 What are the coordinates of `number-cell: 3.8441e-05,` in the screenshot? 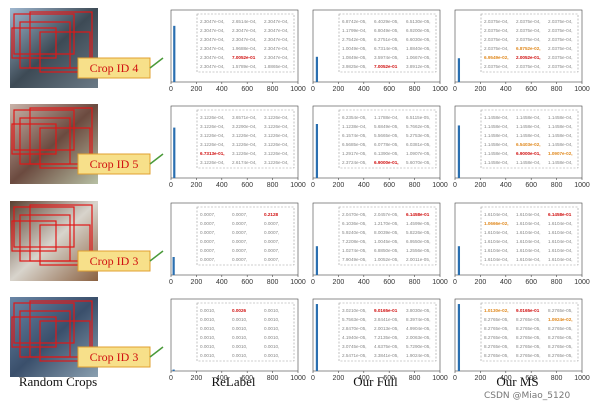 It's located at (386, 319).